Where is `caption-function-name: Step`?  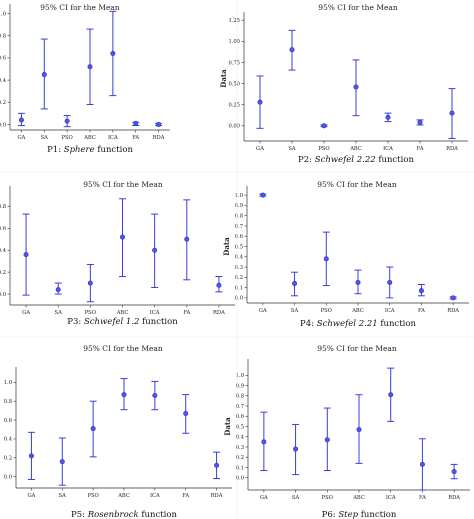 caption-function-name: Step is located at coordinates (348, 514).